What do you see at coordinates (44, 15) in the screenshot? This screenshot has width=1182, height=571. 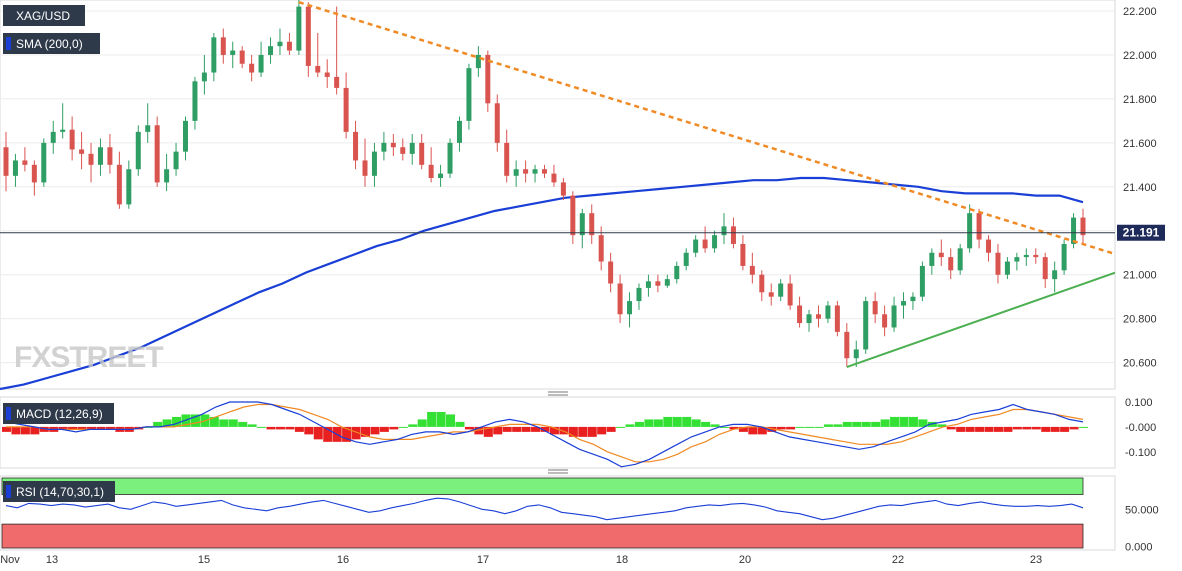 I see `instrument-tag-bg` at bounding box center [44, 15].